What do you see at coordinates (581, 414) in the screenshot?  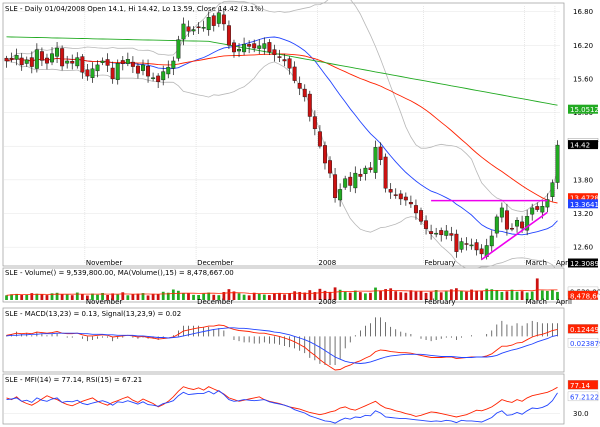 I see `oscillator-y-tick-label: 30.0` at bounding box center [581, 414].